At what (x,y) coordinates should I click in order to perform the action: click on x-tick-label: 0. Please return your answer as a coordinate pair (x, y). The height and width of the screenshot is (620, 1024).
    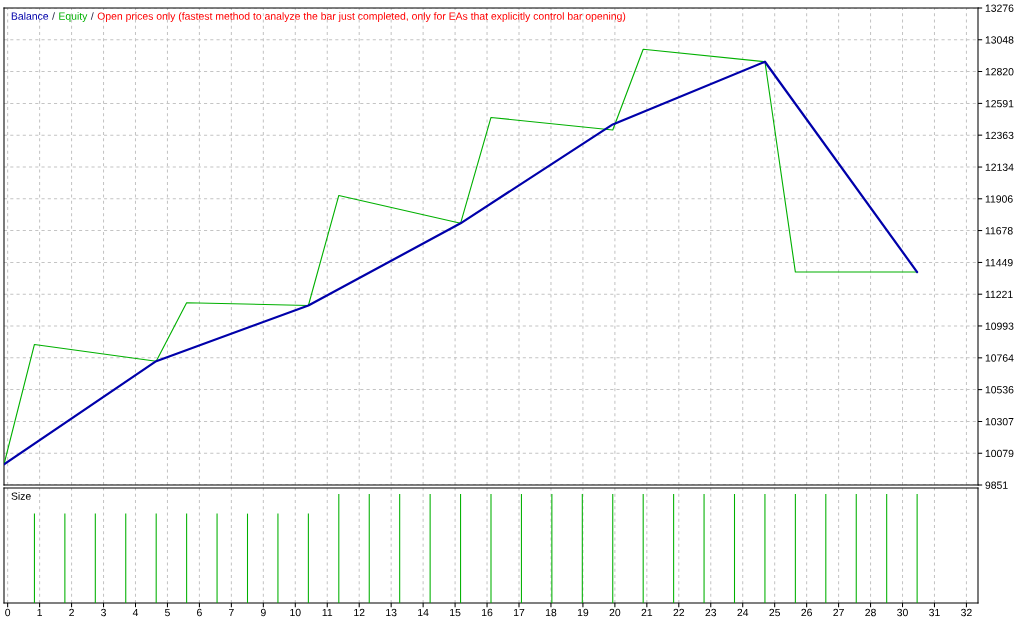
    Looking at the image, I should click on (8, 612).